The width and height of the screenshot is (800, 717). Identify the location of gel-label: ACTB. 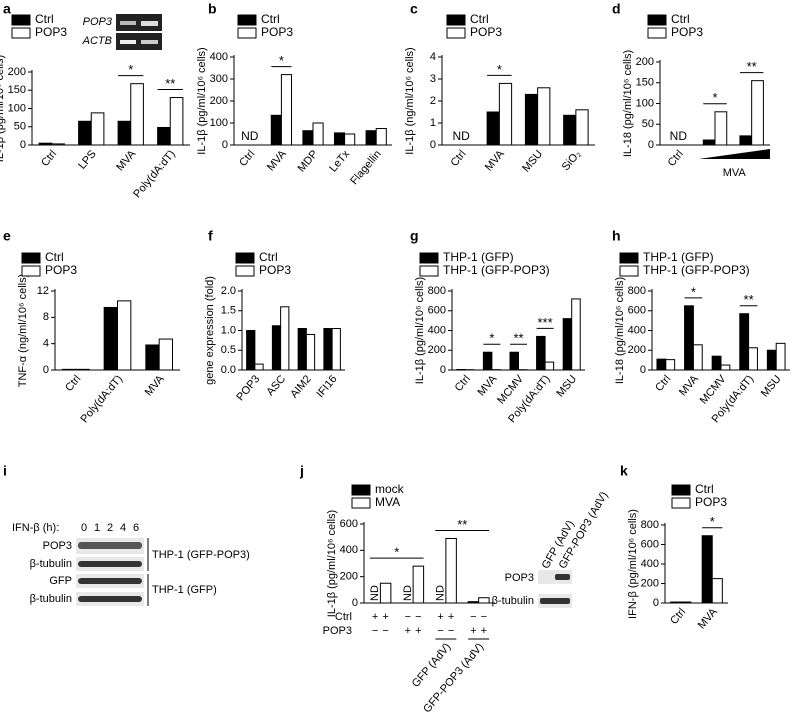
(97, 41).